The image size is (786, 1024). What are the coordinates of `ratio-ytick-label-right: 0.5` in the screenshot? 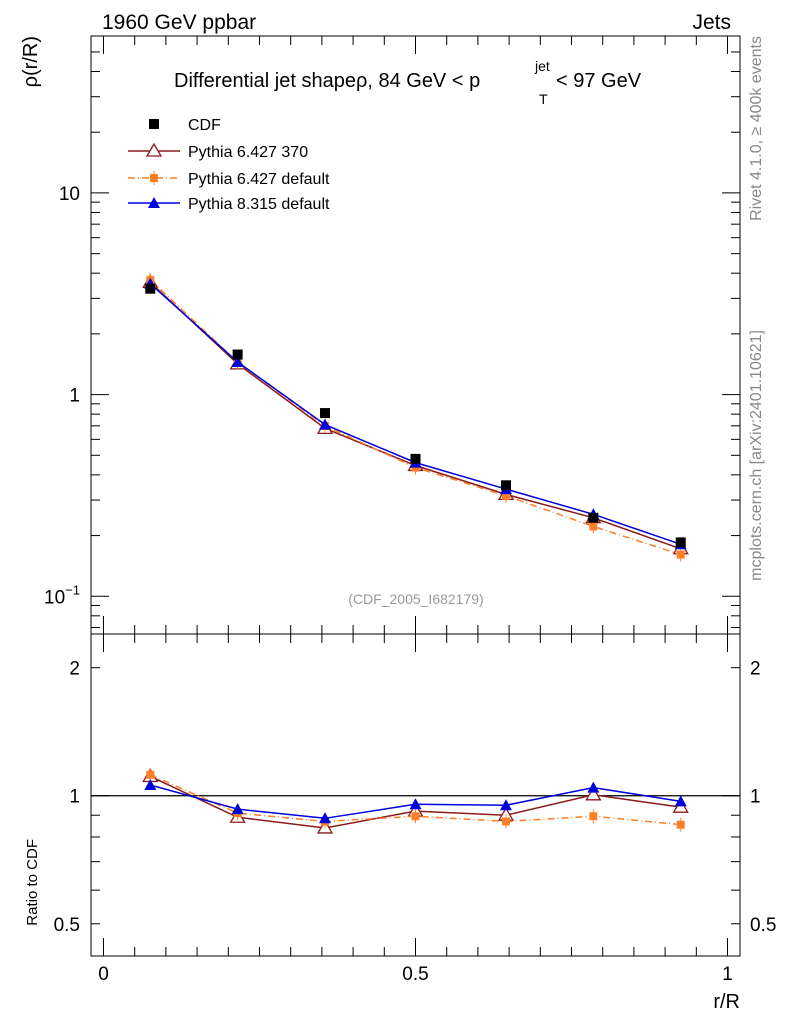 It's located at (763, 925).